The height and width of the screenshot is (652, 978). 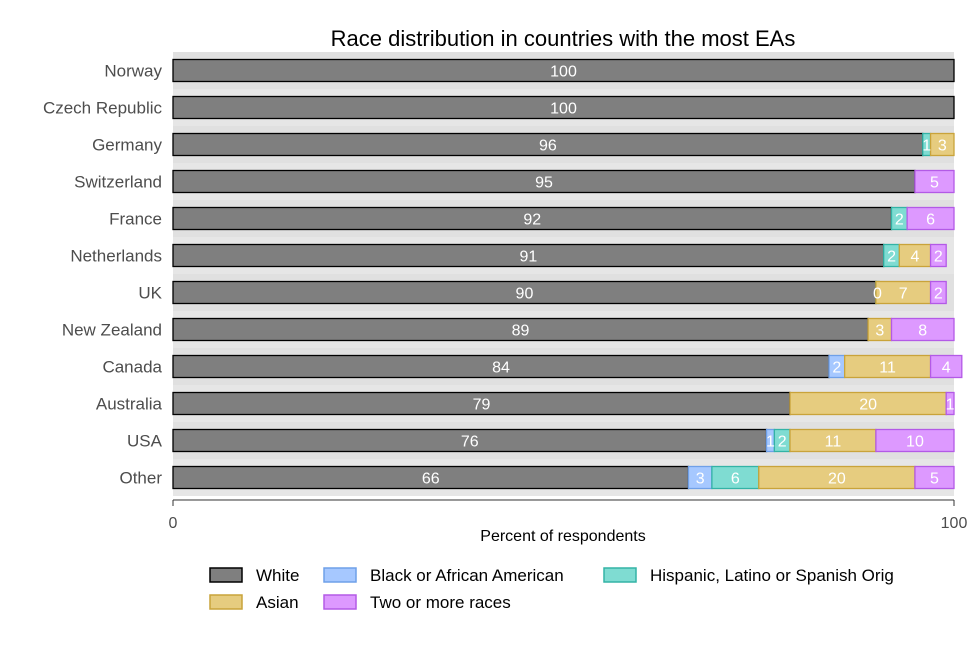 I want to click on x-tick-label: 0, so click(x=173, y=523).